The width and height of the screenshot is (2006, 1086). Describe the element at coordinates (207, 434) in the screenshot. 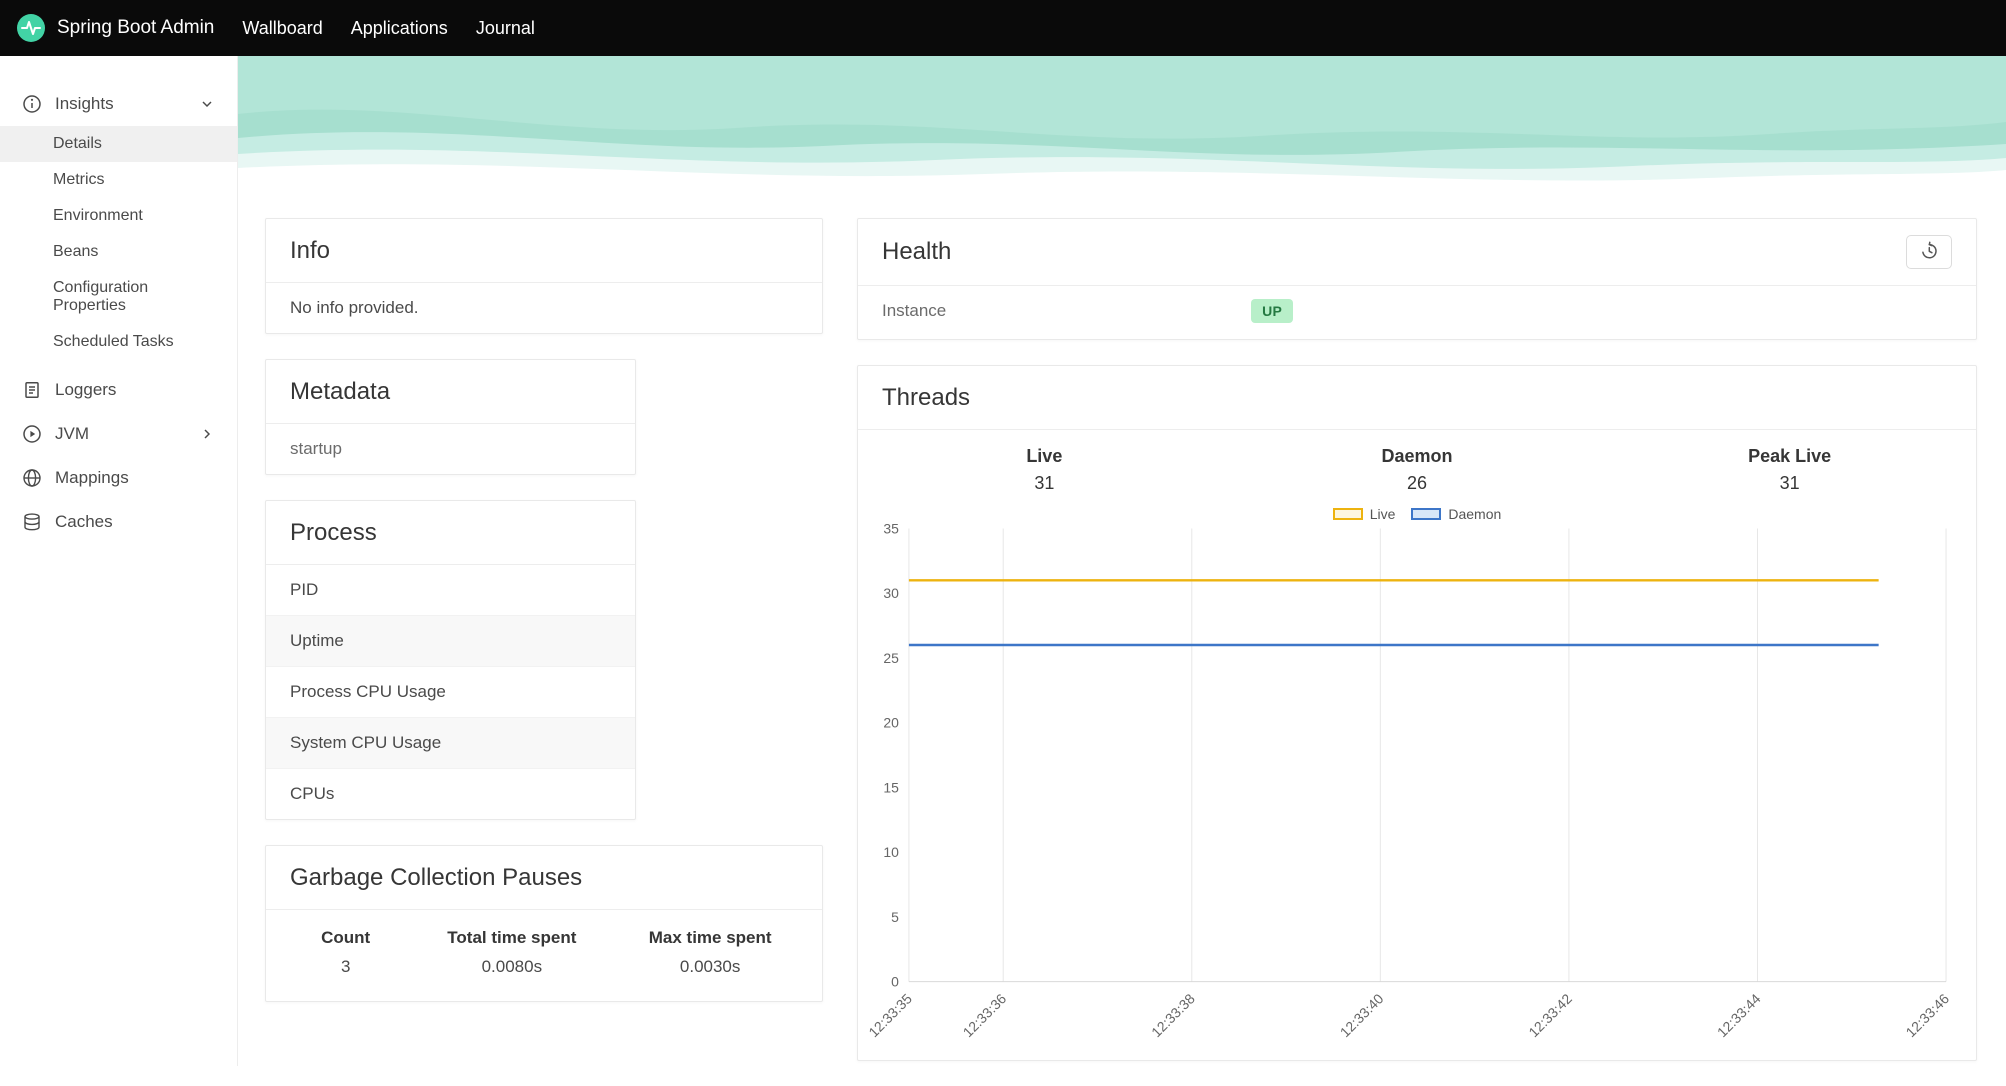

I see `chevron-right-icon` at that location.